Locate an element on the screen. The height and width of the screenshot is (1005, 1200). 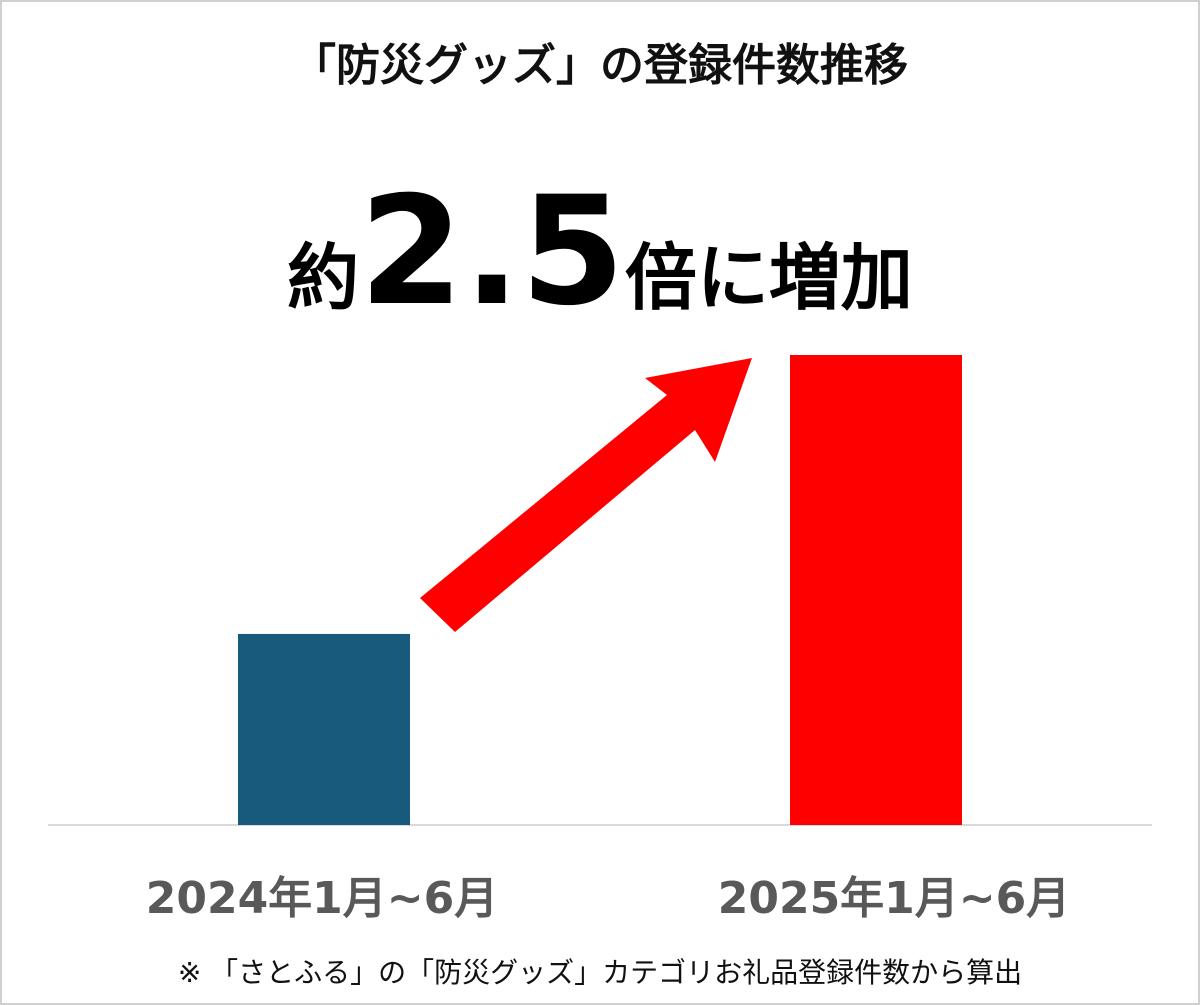
headline: 約2.5倍に増加 is located at coordinates (600, 252).